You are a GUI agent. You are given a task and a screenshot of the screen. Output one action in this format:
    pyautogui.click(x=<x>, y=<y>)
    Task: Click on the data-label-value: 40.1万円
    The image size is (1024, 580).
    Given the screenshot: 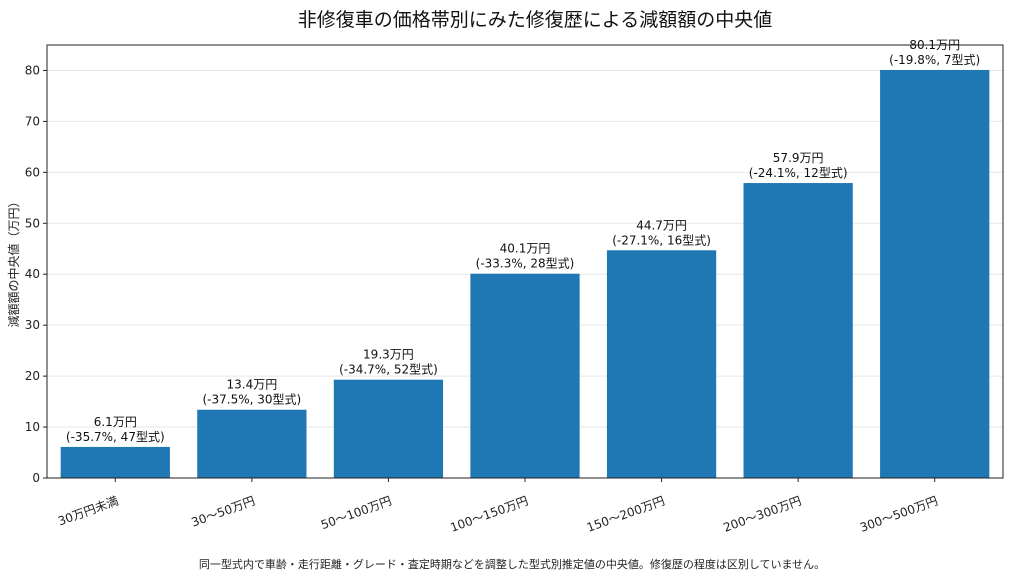 What is the action you would take?
    pyautogui.click(x=525, y=249)
    